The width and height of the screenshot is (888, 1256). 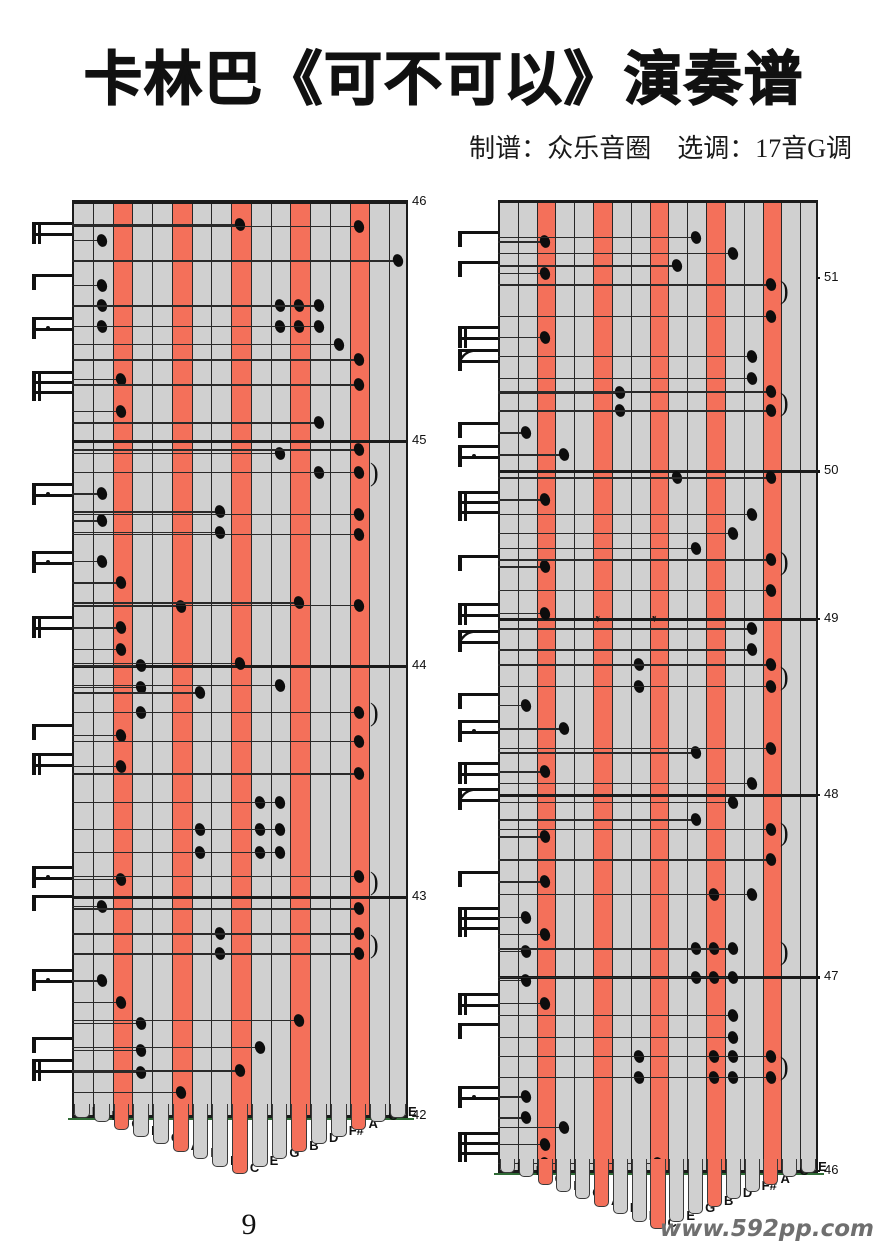 I want to click on page-number: 9, so click(x=249, y=1224).